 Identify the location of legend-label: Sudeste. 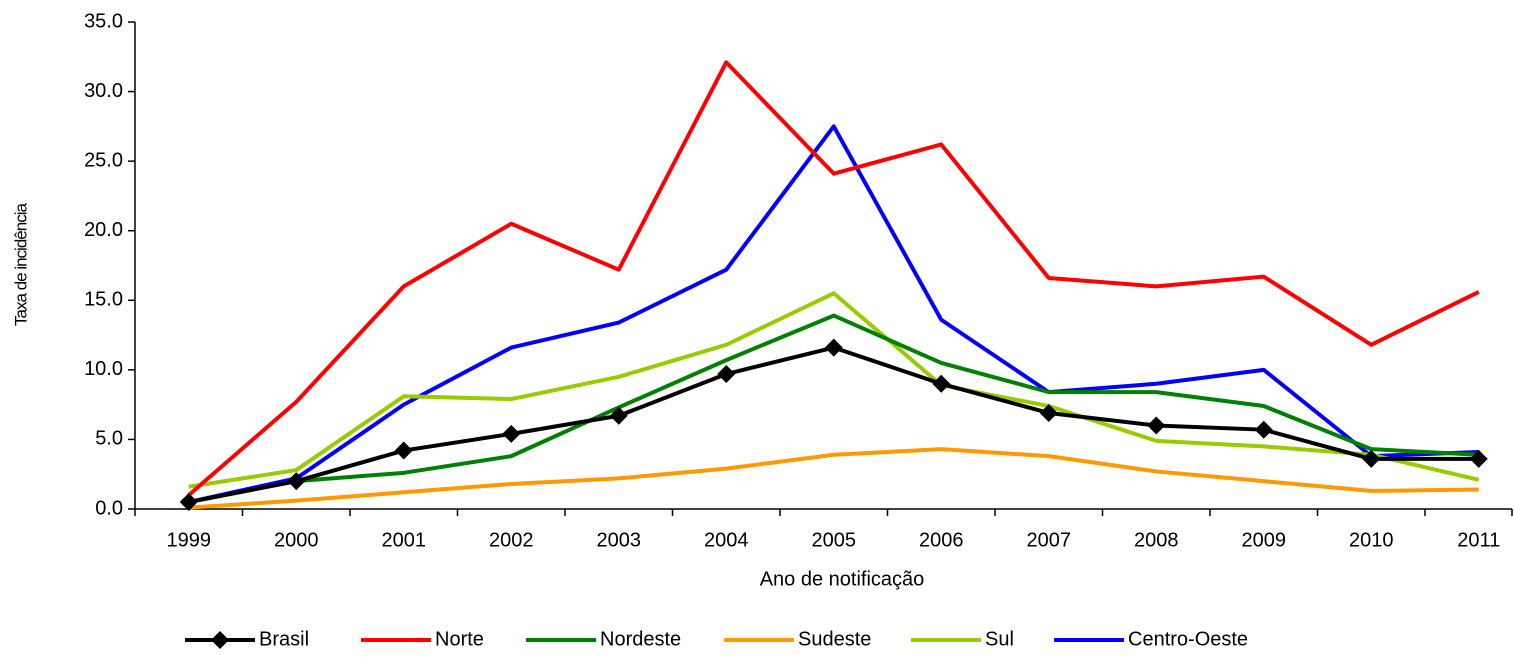
(834, 639).